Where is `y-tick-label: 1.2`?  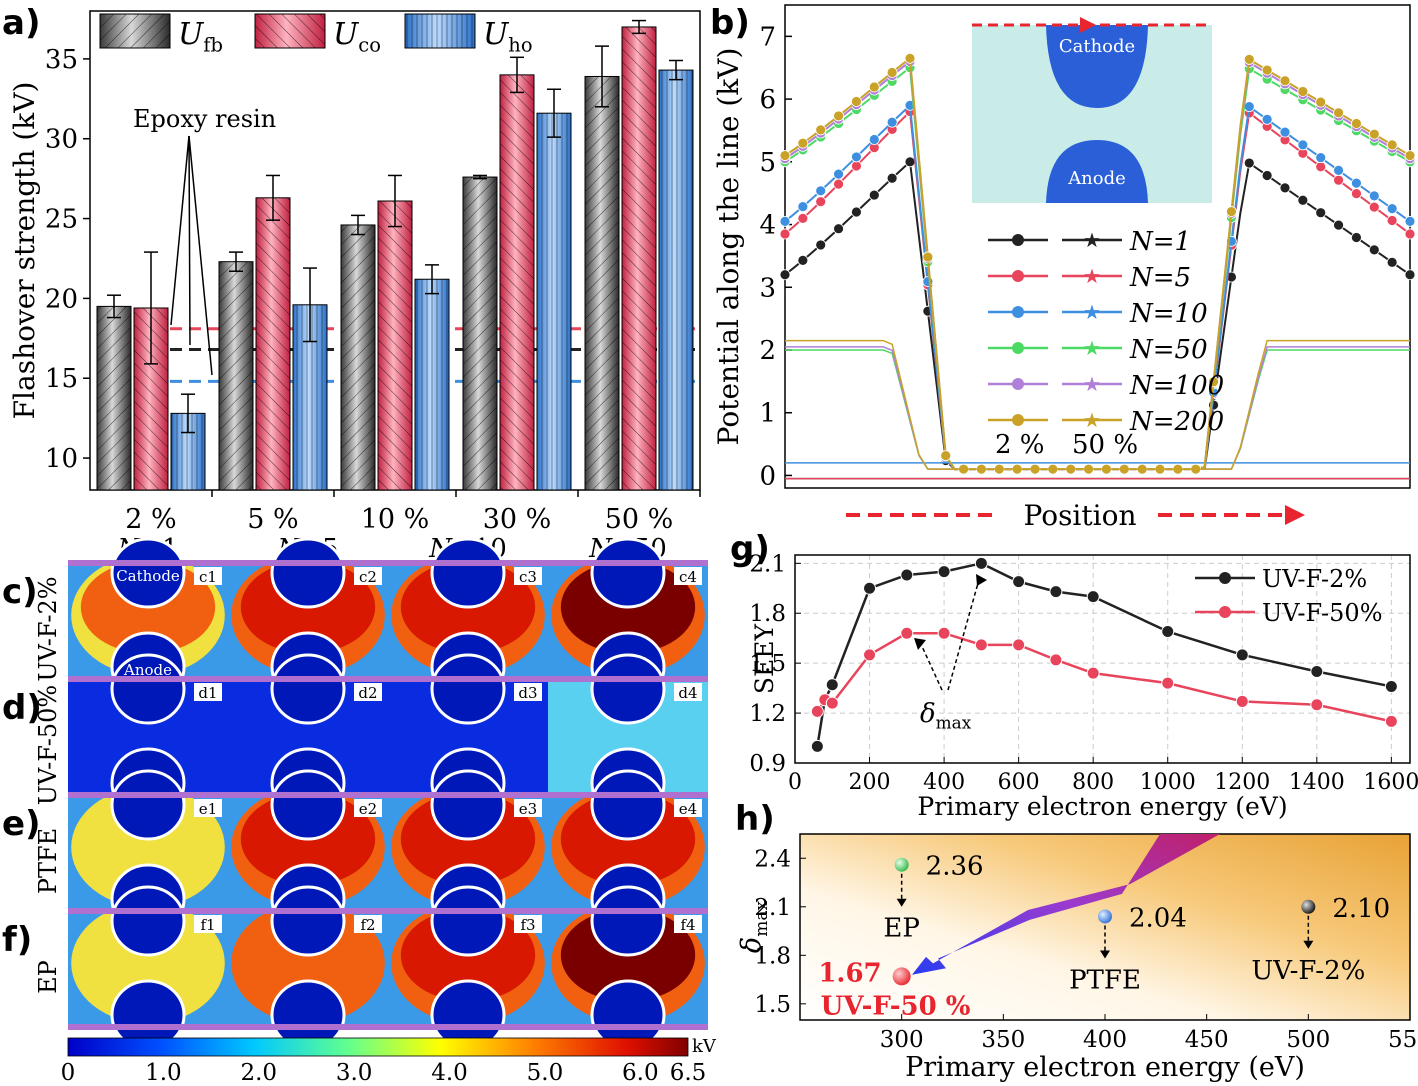
y-tick-label: 1.2 is located at coordinates (767, 714).